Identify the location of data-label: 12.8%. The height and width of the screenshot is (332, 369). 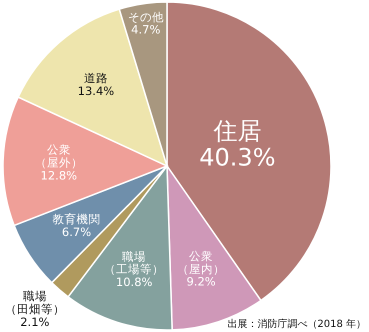
(59, 175).